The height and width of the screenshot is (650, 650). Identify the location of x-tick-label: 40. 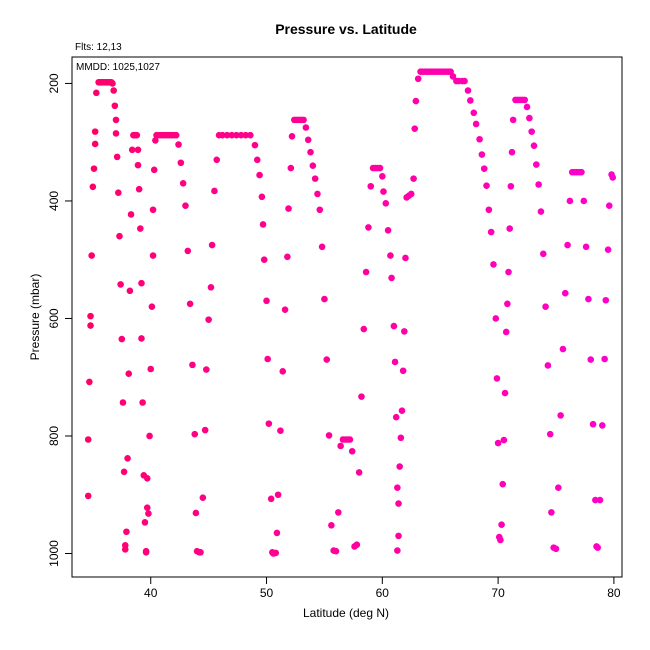
(151, 593).